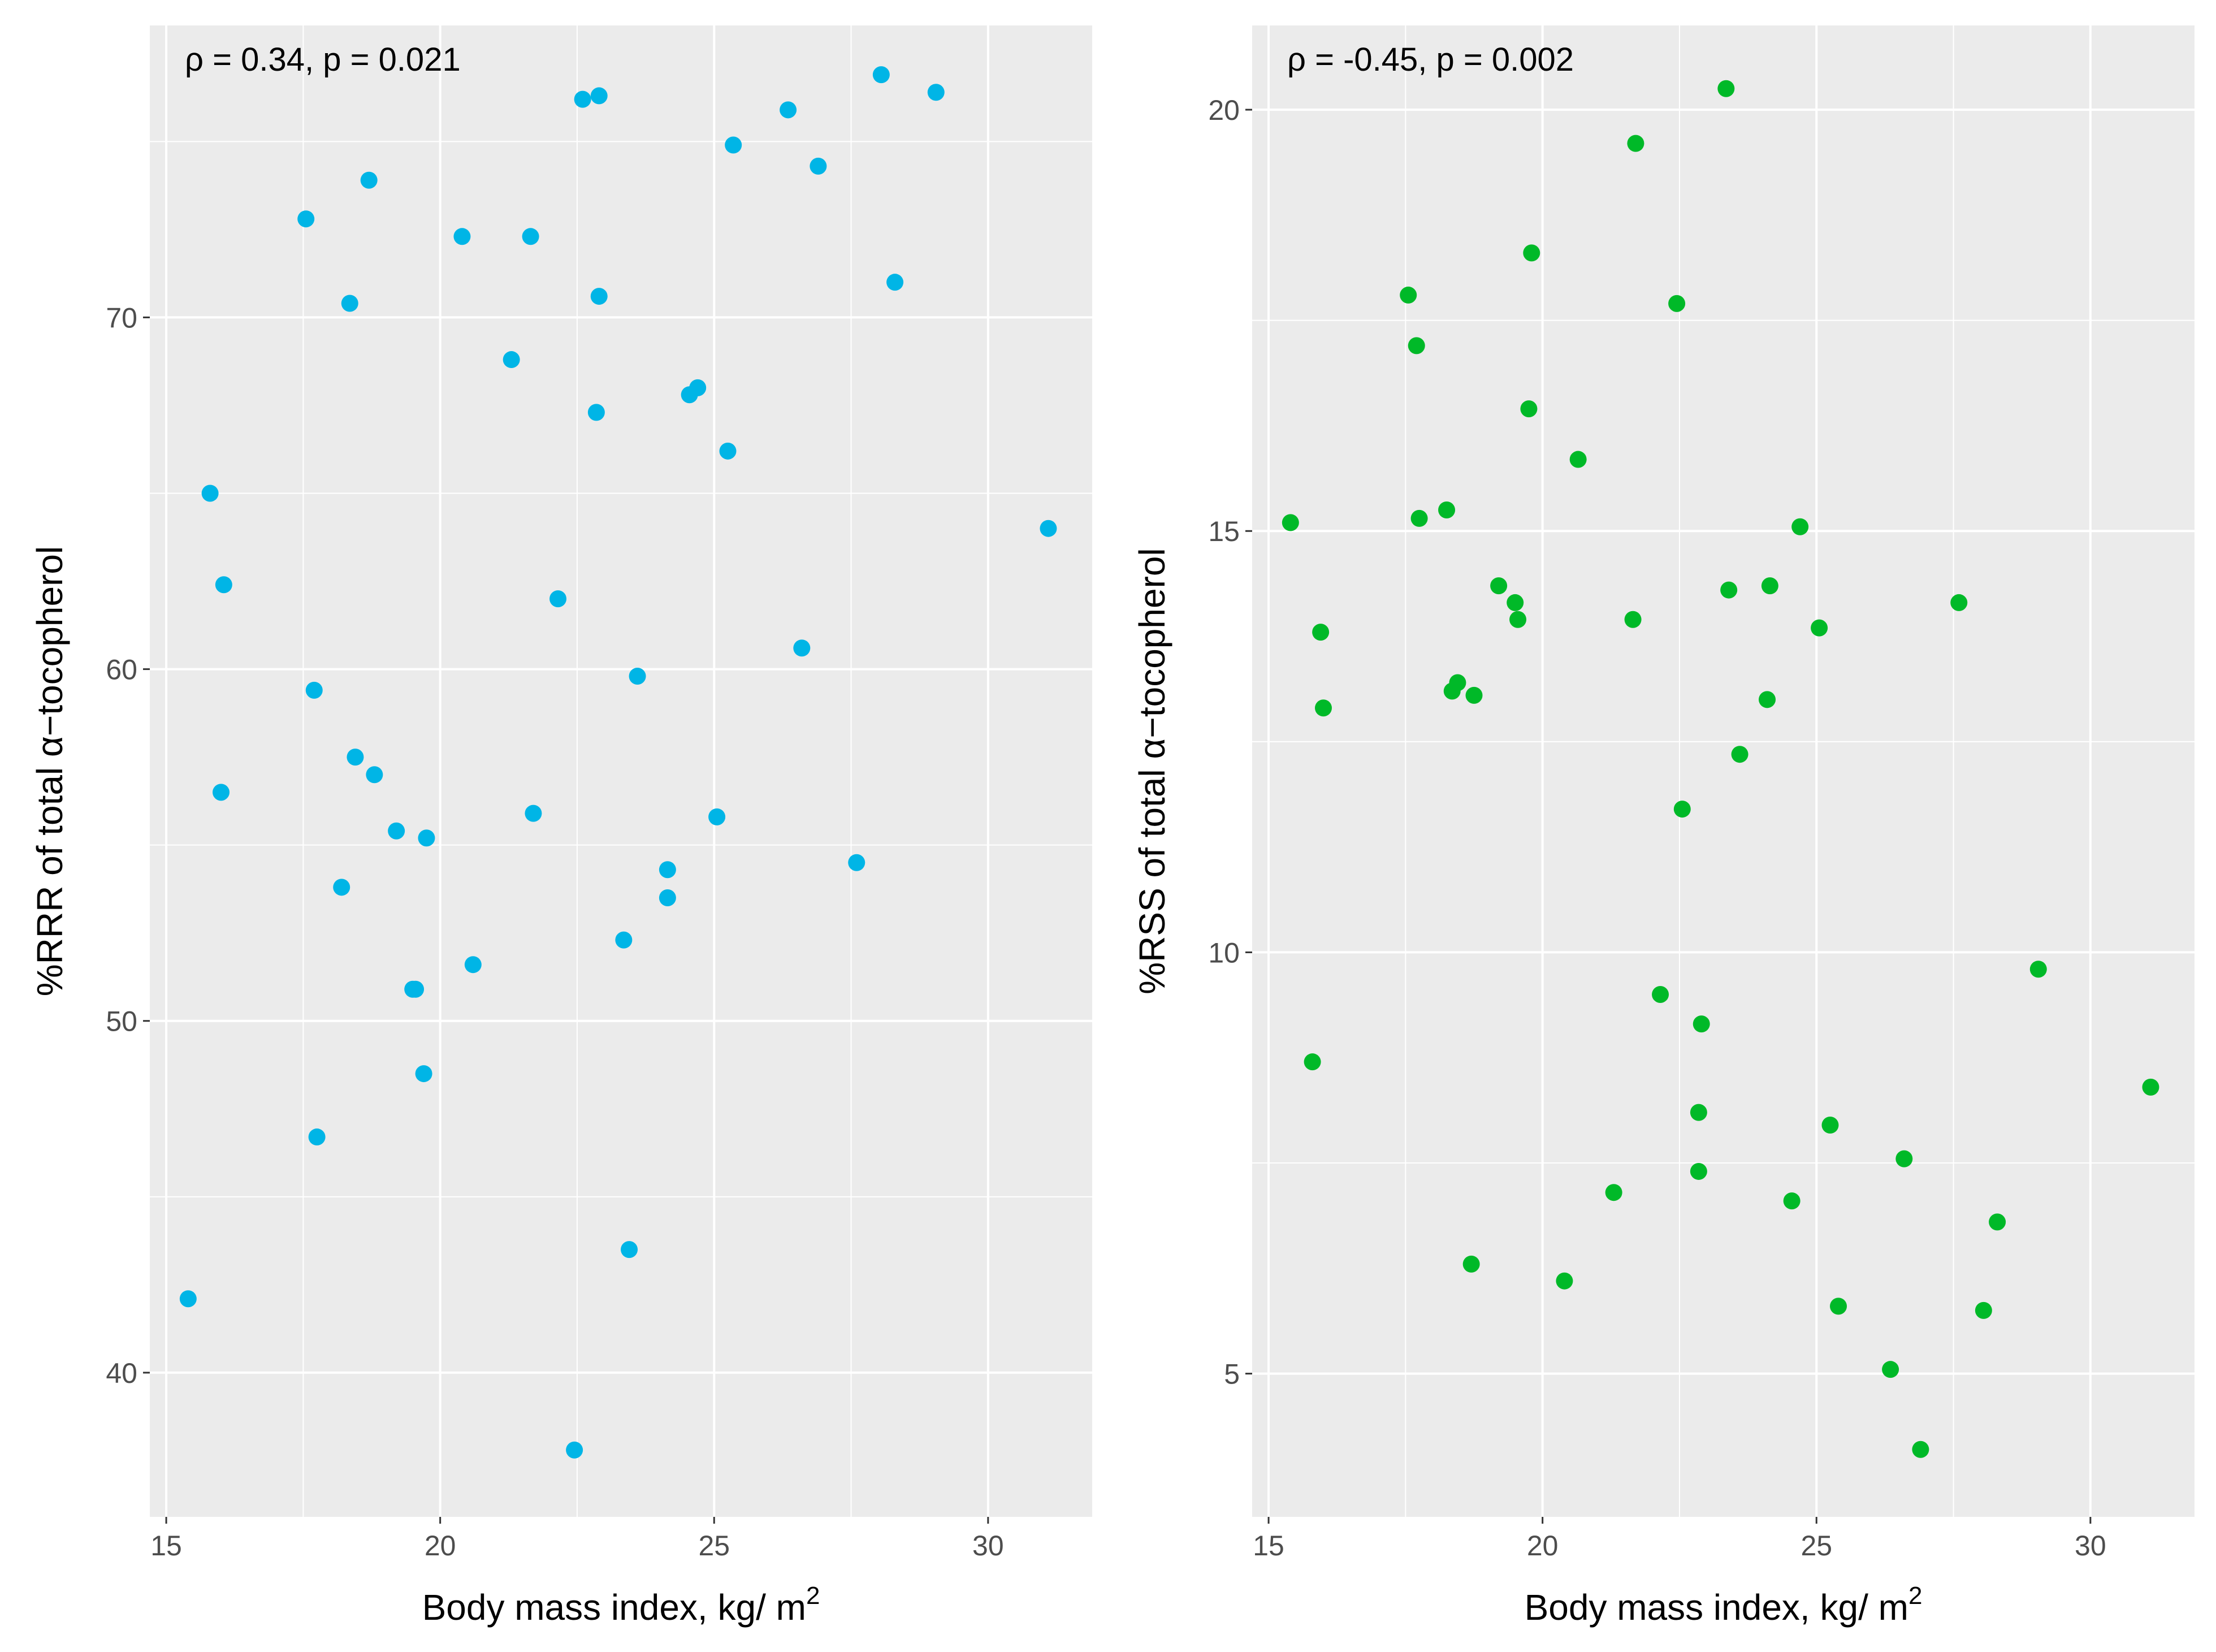 This screenshot has height=1652, width=2216. I want to click on y-tick-label: 70, so click(121, 318).